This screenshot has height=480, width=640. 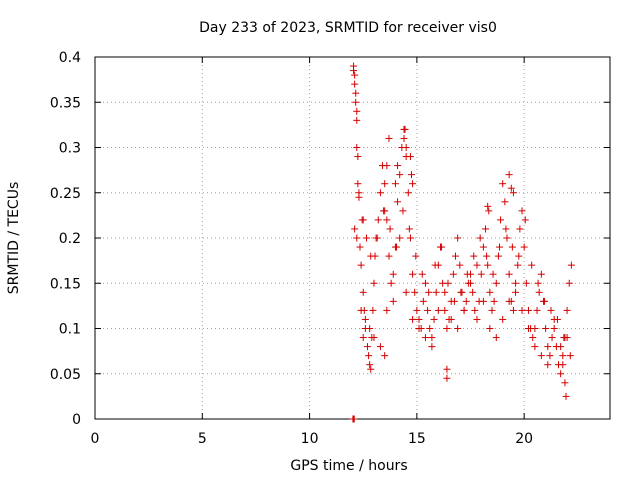 I want to click on y-tick-label: 0.35, so click(x=65, y=103).